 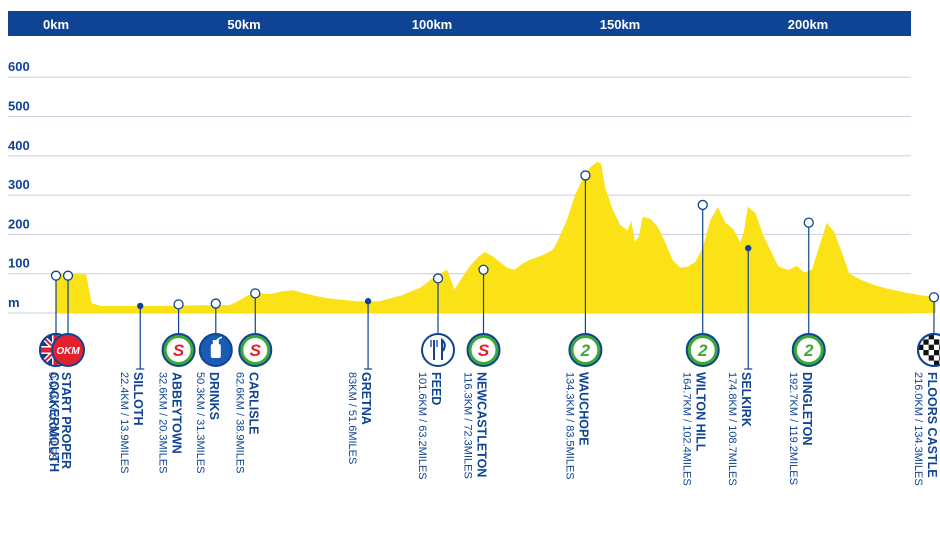 I want to click on waypoint-name: WILTON HILL, so click(x=701, y=412).